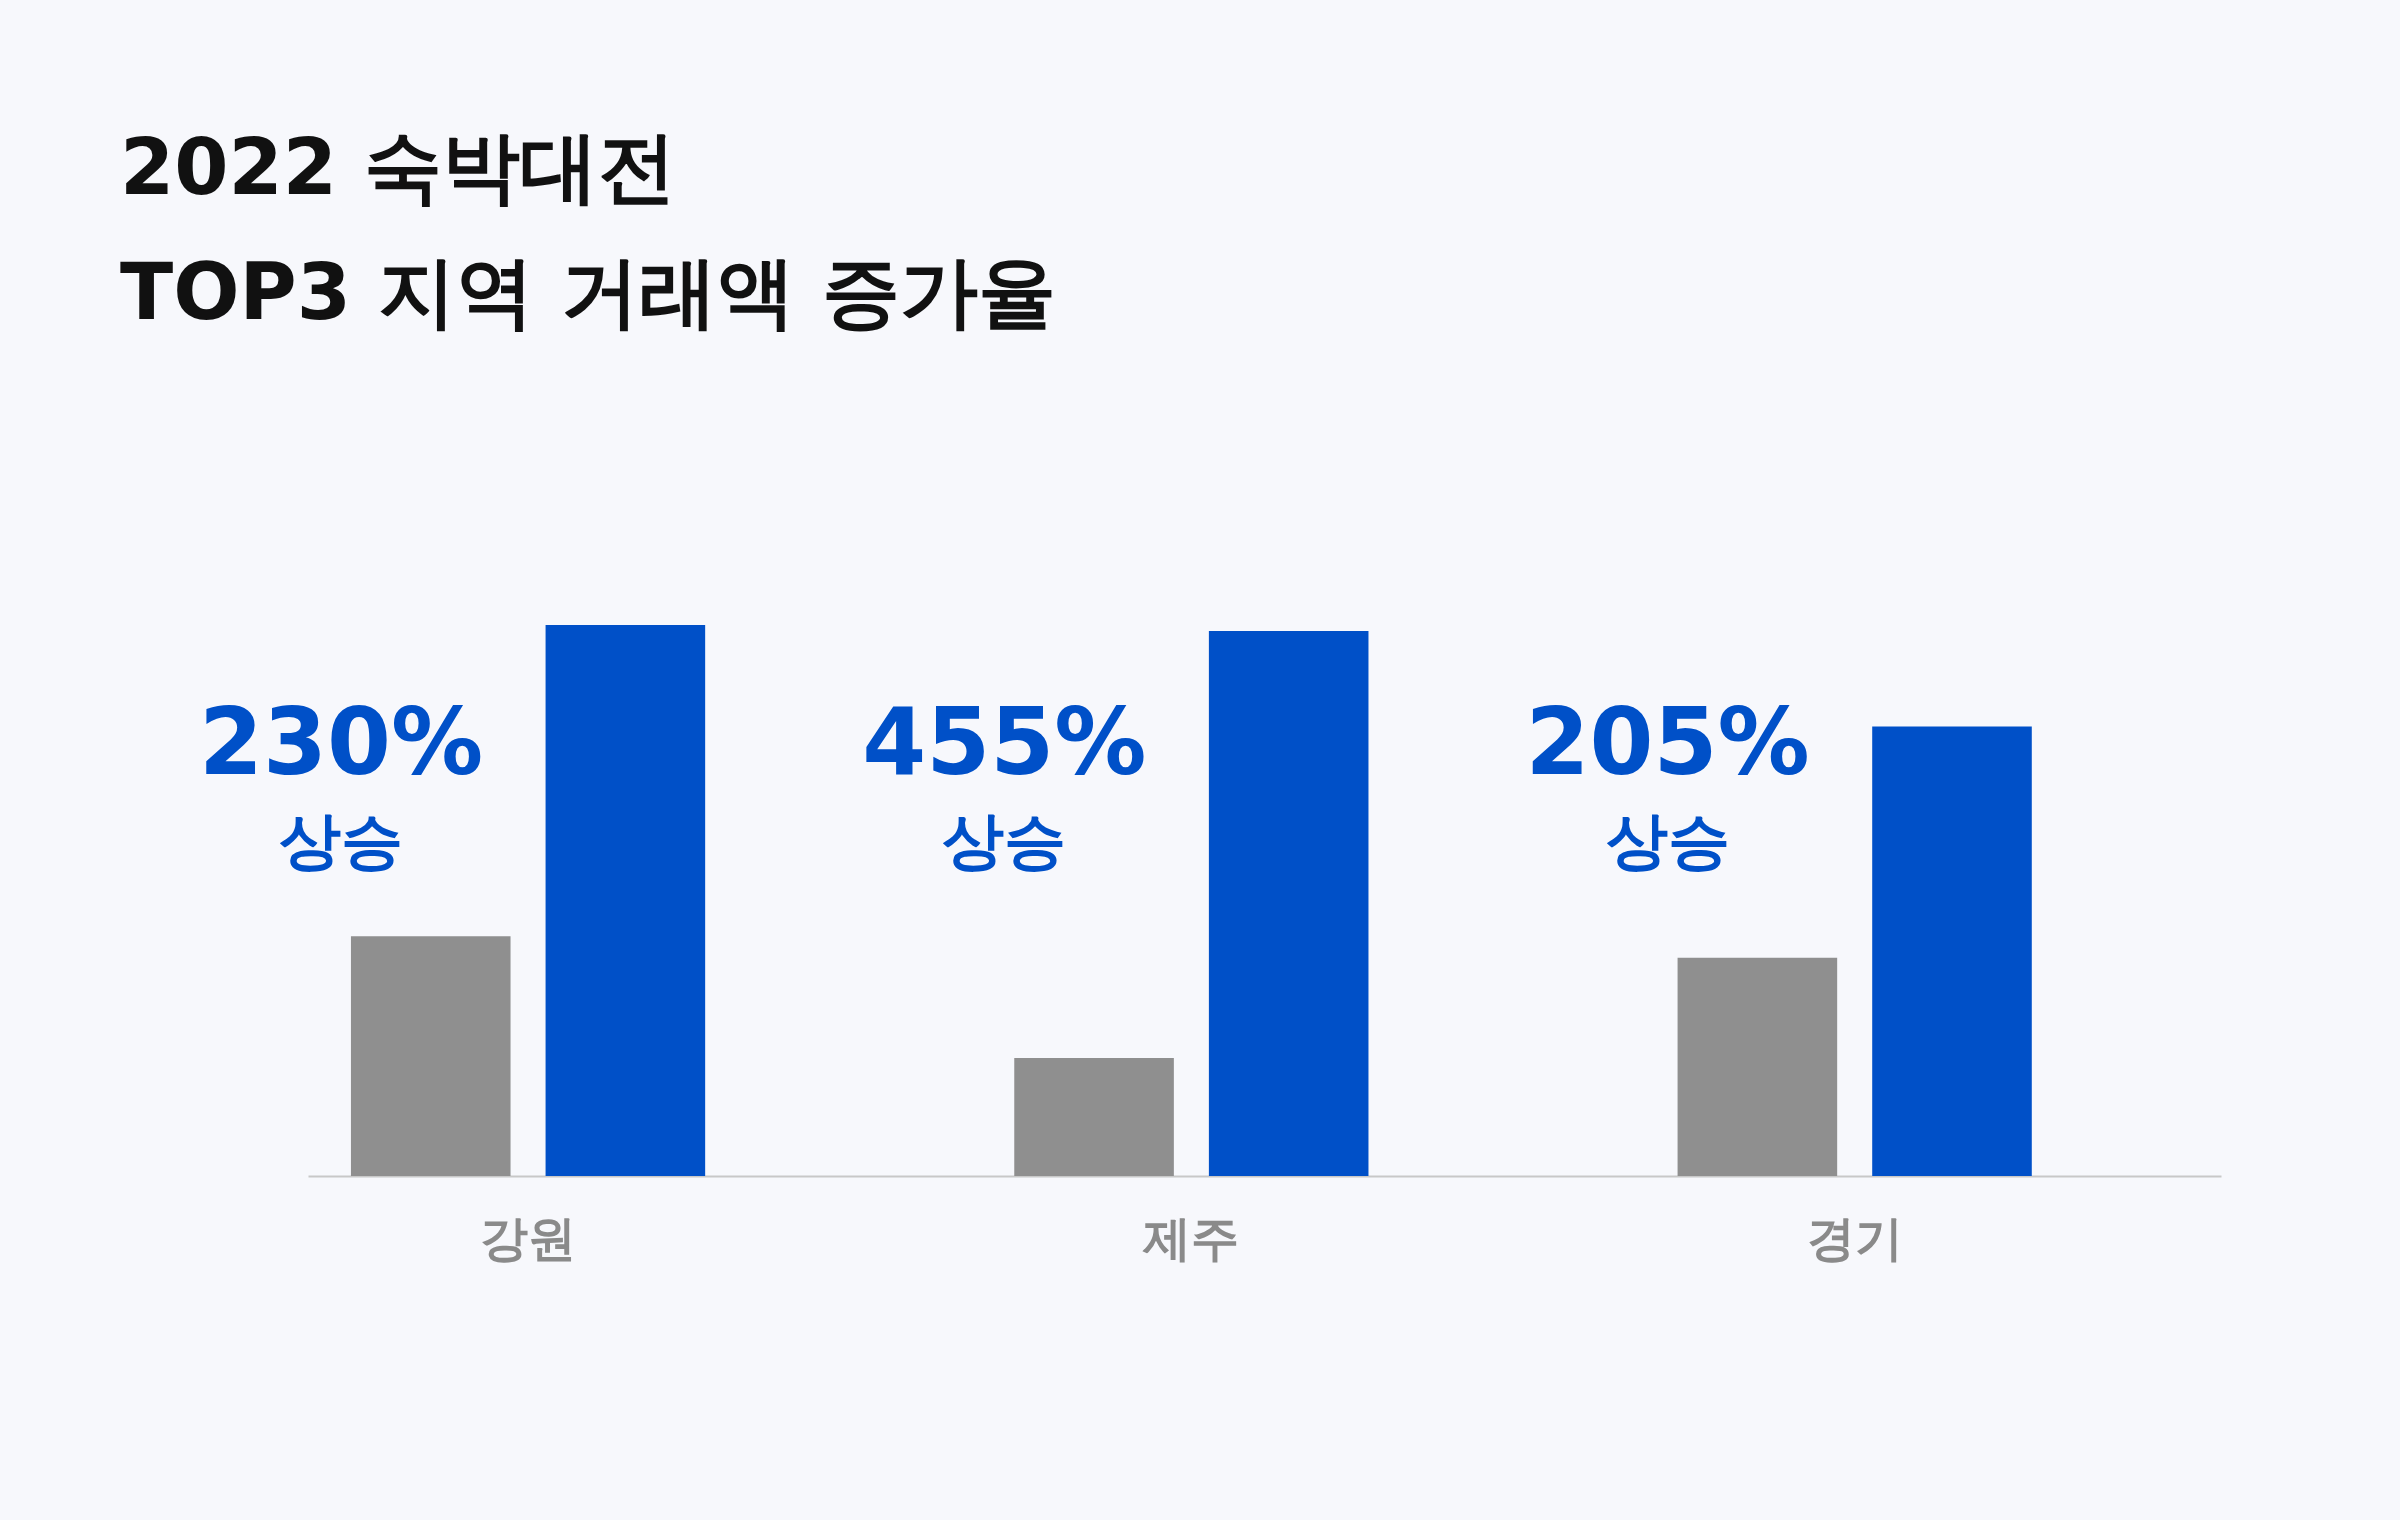 Image resolution: width=2400 pixels, height=1520 pixels. Describe the element at coordinates (1191, 1237) in the screenshot. I see `x-tick-label: 제주` at that location.